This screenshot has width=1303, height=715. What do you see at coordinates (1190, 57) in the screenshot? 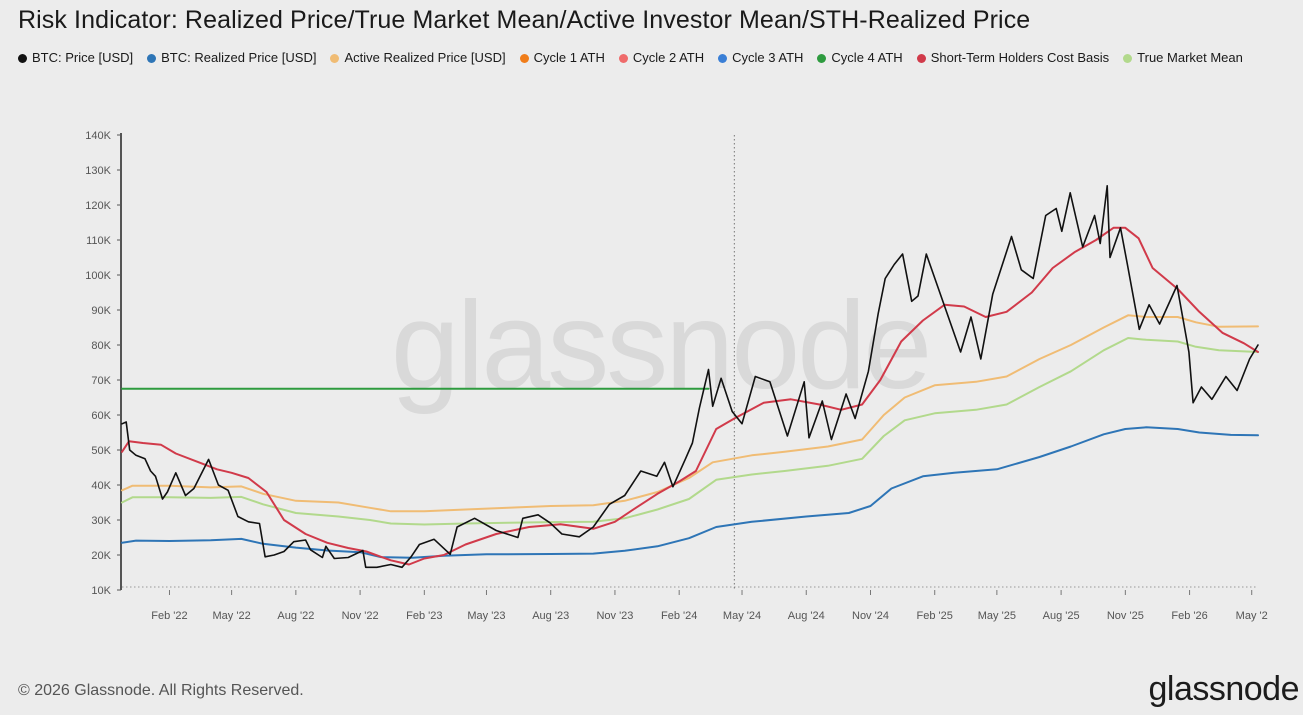
I see `legend-label: True Market Mean` at bounding box center [1190, 57].